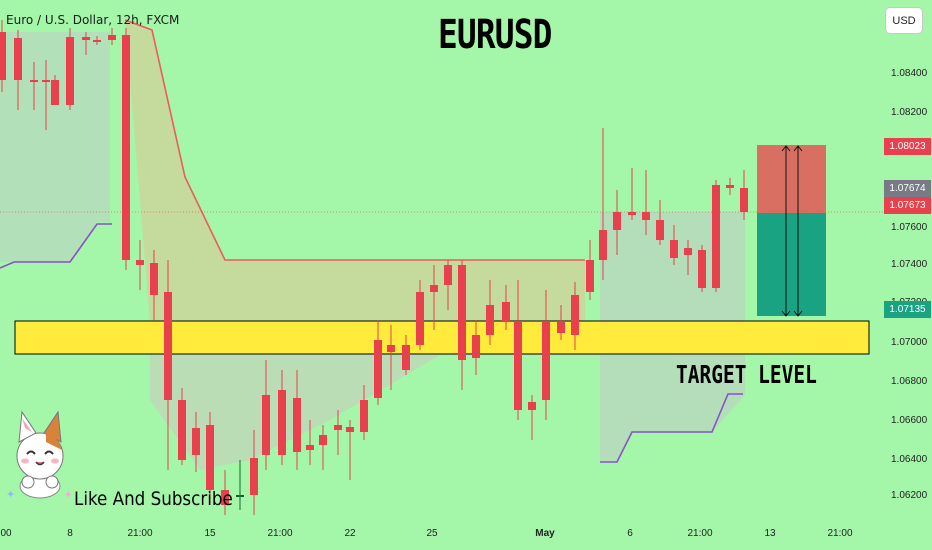  What do you see at coordinates (791, 179) in the screenshot?
I see `stop-loss-area` at bounding box center [791, 179].